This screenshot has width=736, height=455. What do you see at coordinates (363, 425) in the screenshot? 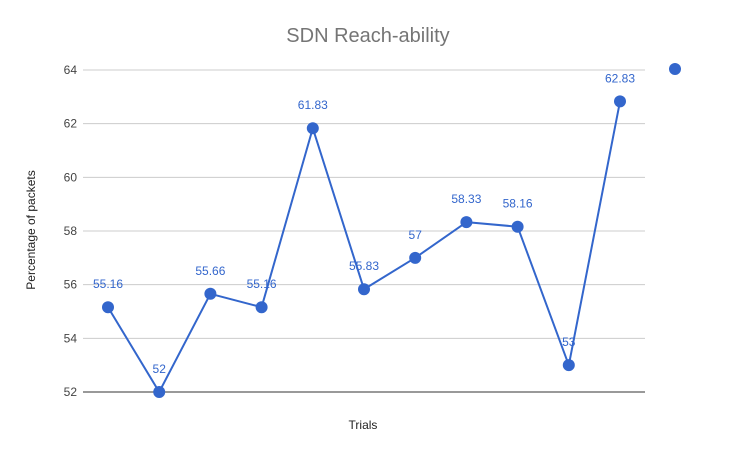
I see `x-axis-title: Trials` at bounding box center [363, 425].